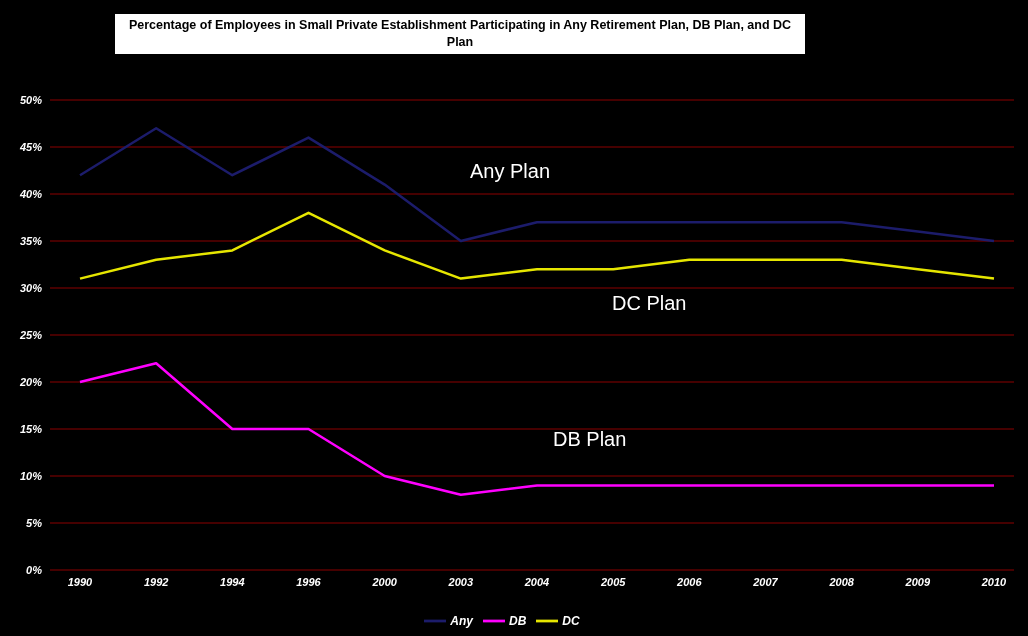  What do you see at coordinates (571, 621) in the screenshot?
I see `legend-label: DC` at bounding box center [571, 621].